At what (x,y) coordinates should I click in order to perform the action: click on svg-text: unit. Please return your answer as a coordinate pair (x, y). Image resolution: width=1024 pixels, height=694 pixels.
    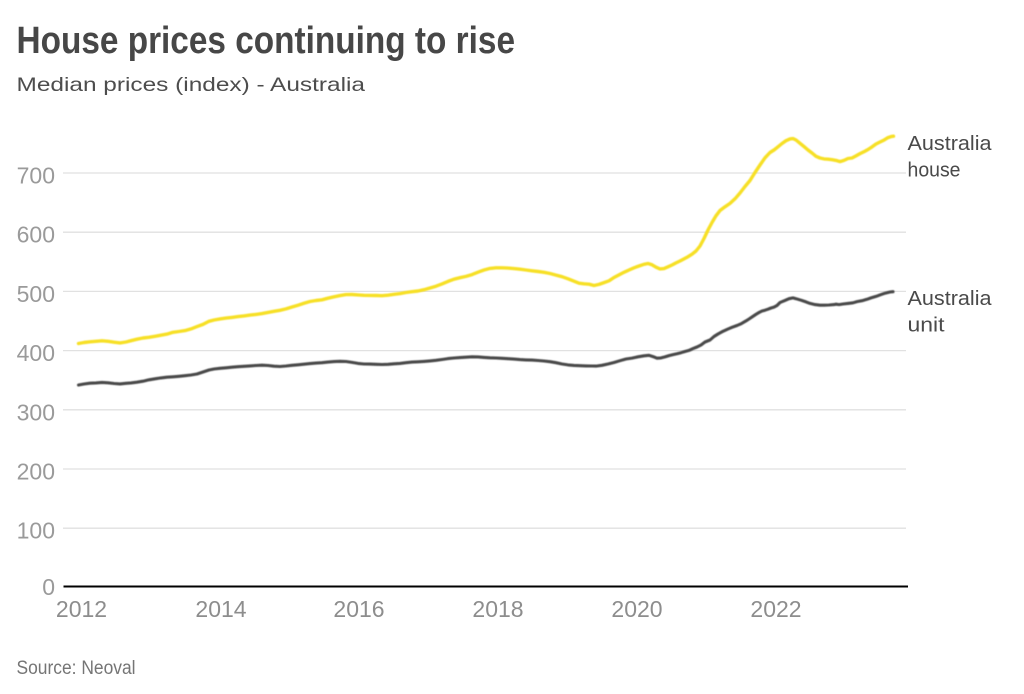
    Looking at the image, I should click on (927, 326).